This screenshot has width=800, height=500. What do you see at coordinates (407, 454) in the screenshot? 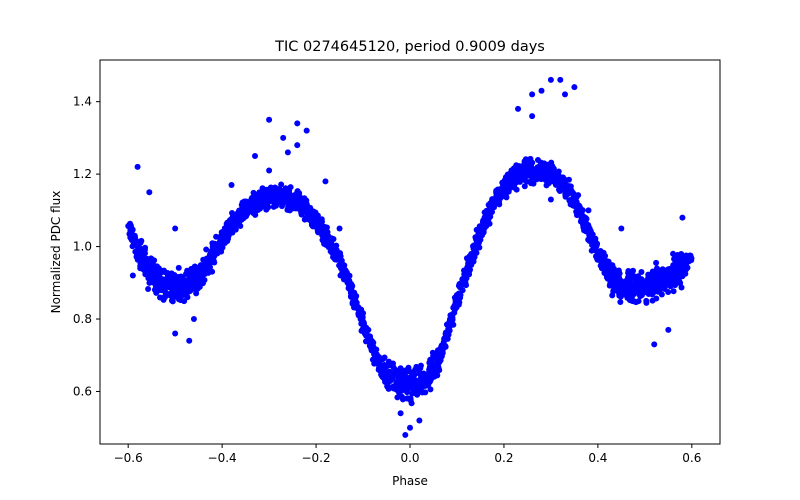
I see `x-axis: −0.6 −0.4 −0.2 0.0 0.2 0.4 0.6` at bounding box center [407, 454].